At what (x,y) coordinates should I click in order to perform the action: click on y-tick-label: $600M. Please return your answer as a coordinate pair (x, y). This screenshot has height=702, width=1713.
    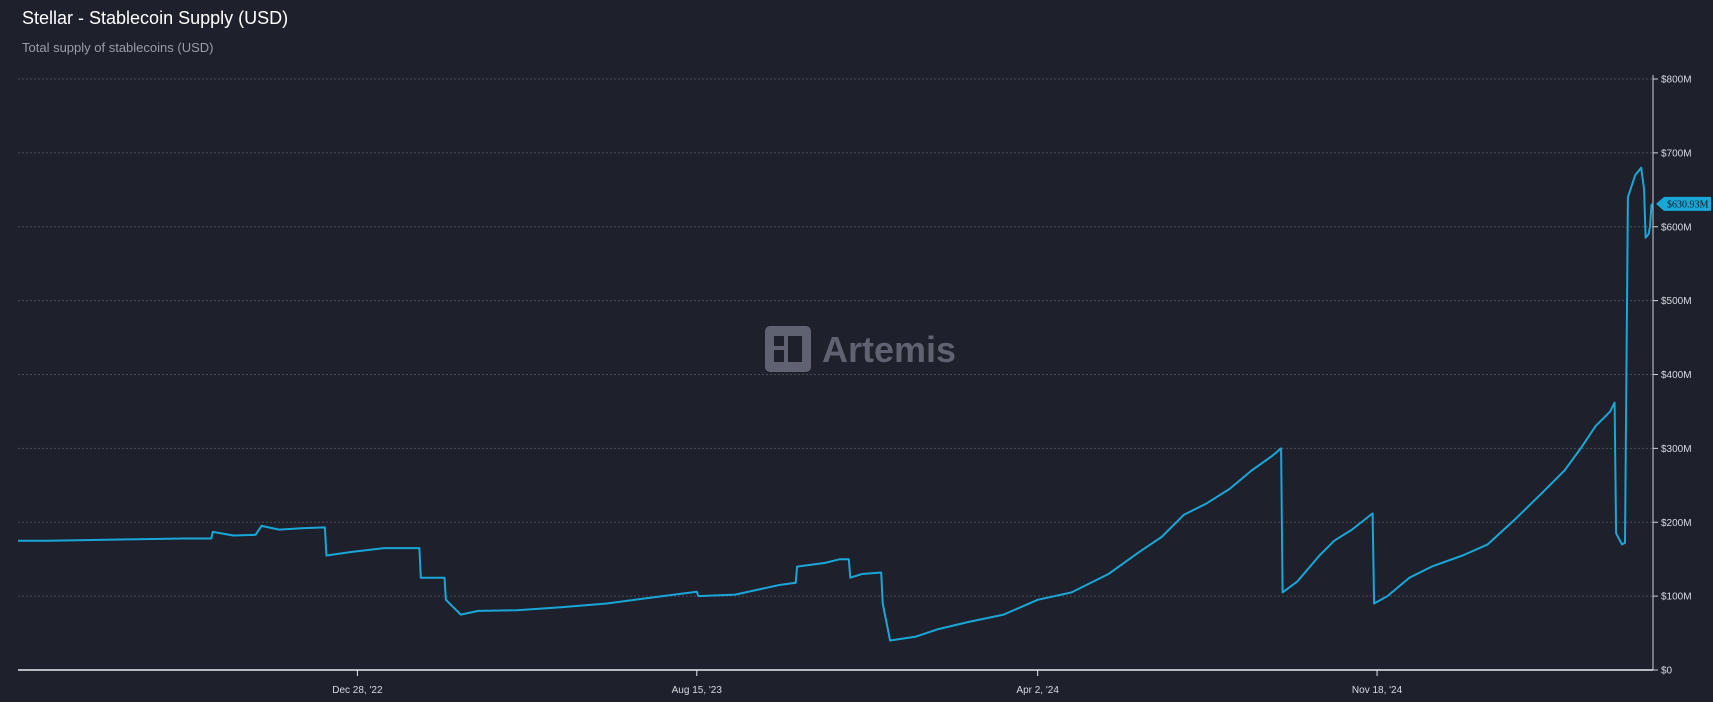
    Looking at the image, I should click on (1676, 227).